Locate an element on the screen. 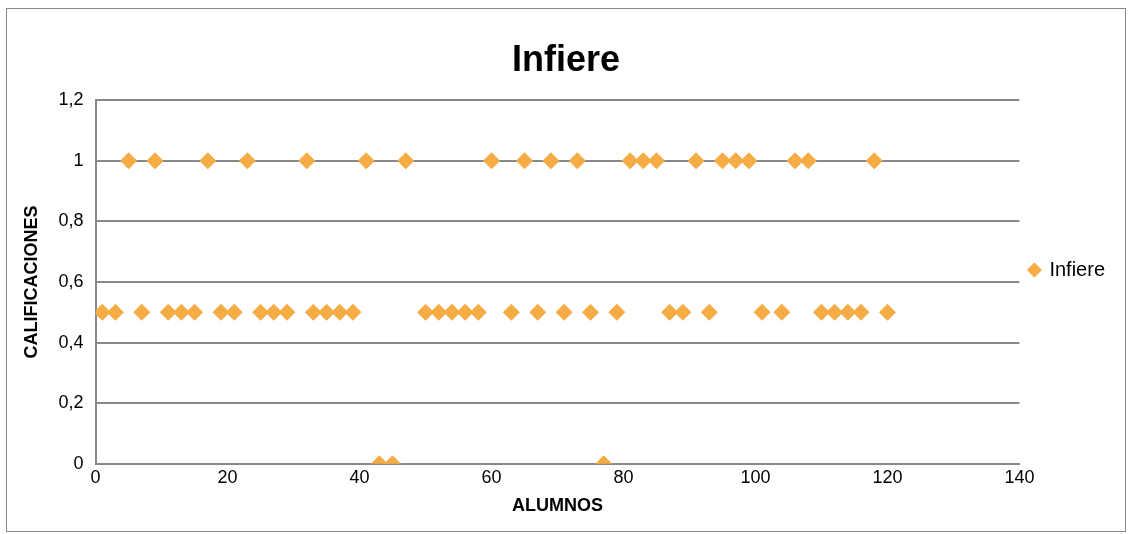 This screenshot has width=1129, height=534. x-tick-label: 140 is located at coordinates (1019, 476).